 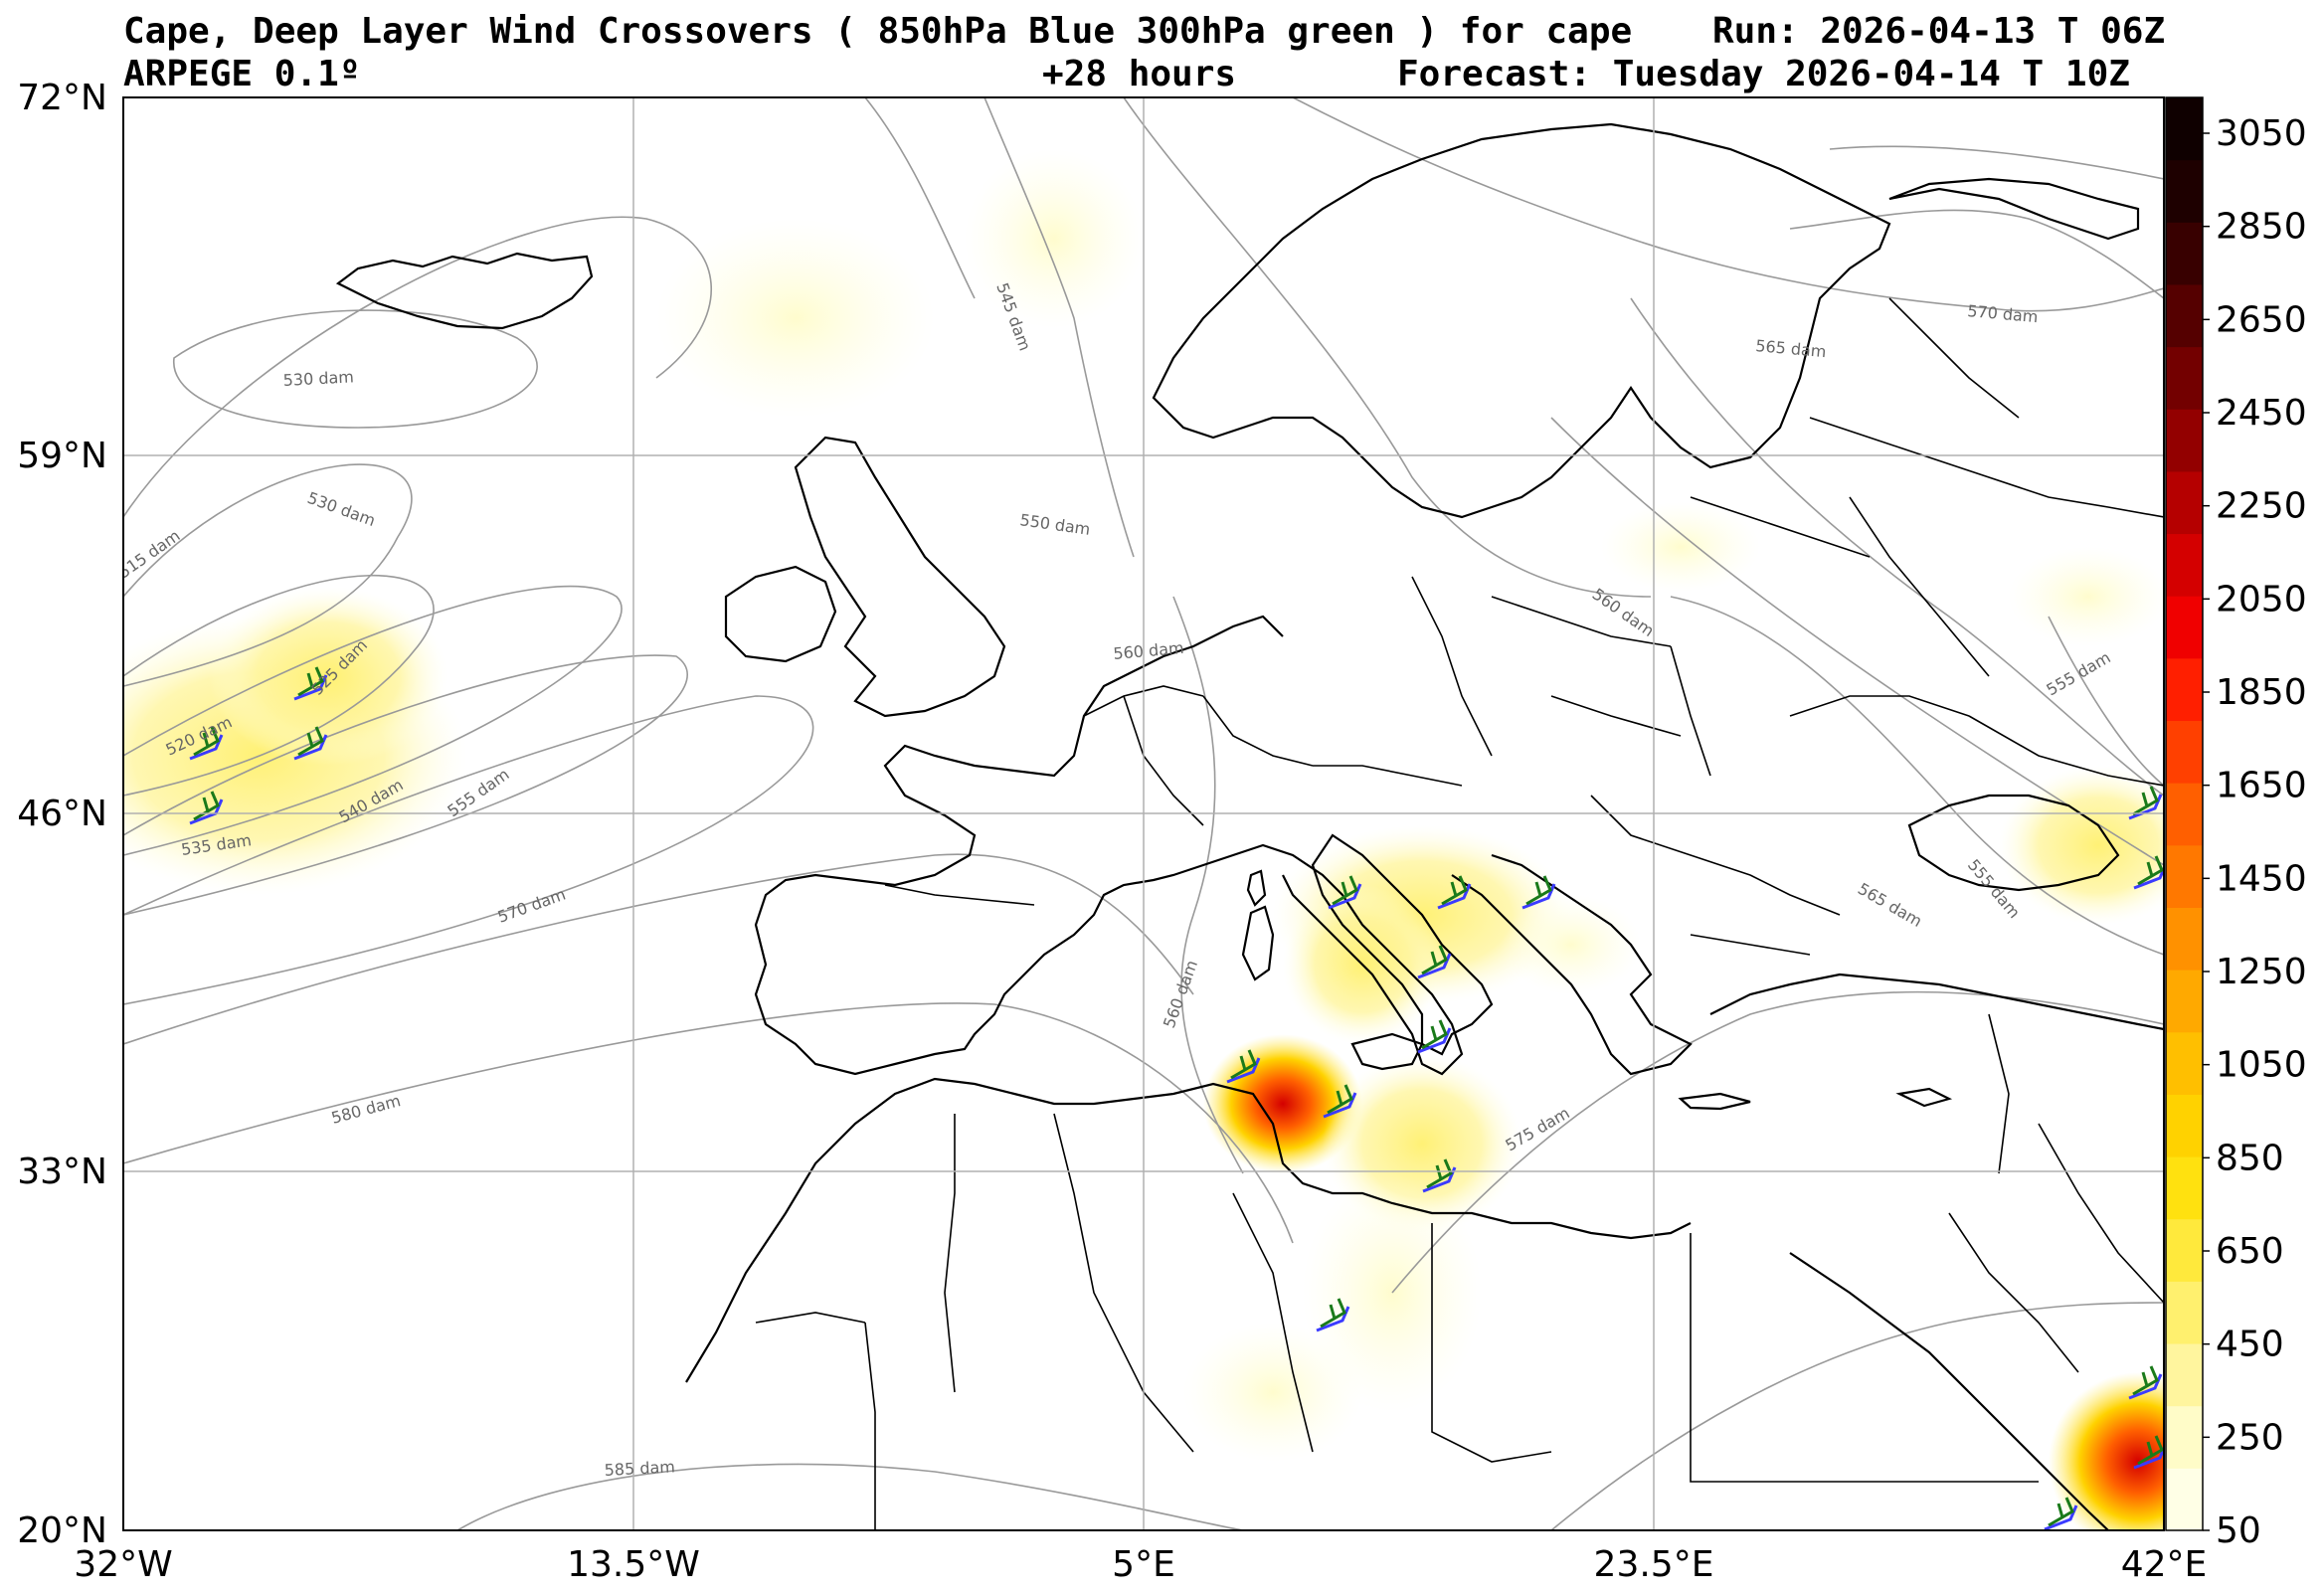 What do you see at coordinates (1939, 32) in the screenshot?
I see `run-time-label: Run: 2026-04-13 T 06Z` at bounding box center [1939, 32].